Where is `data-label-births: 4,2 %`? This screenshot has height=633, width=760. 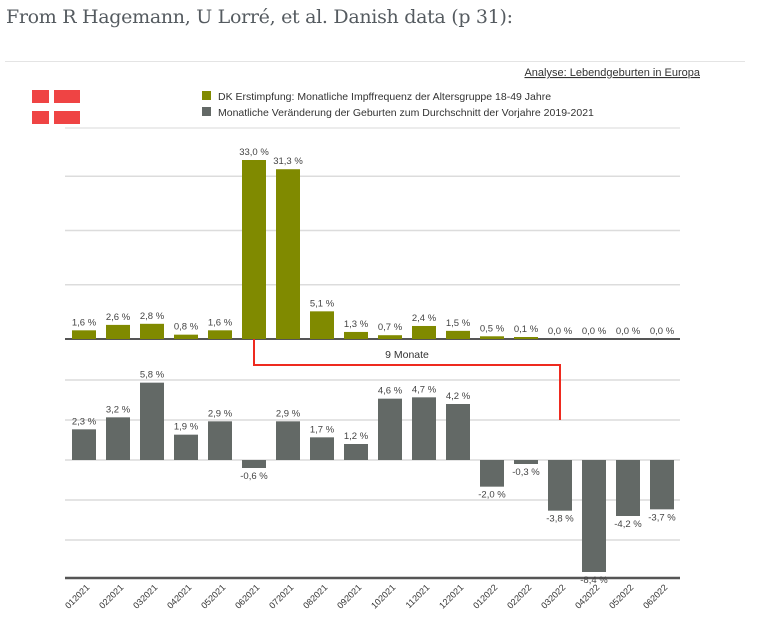
data-label-births: 4,2 % is located at coordinates (458, 396).